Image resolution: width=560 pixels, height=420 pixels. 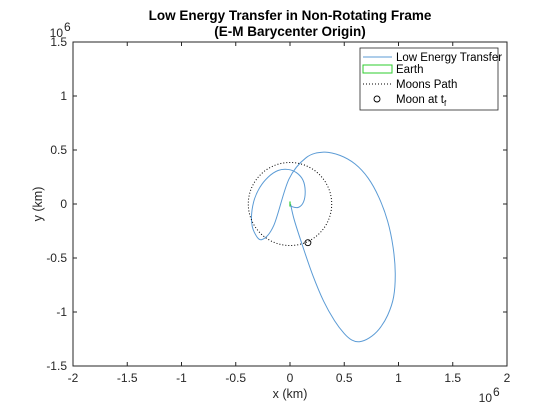 I want to click on x-exponent-power: 6, so click(x=496, y=392).